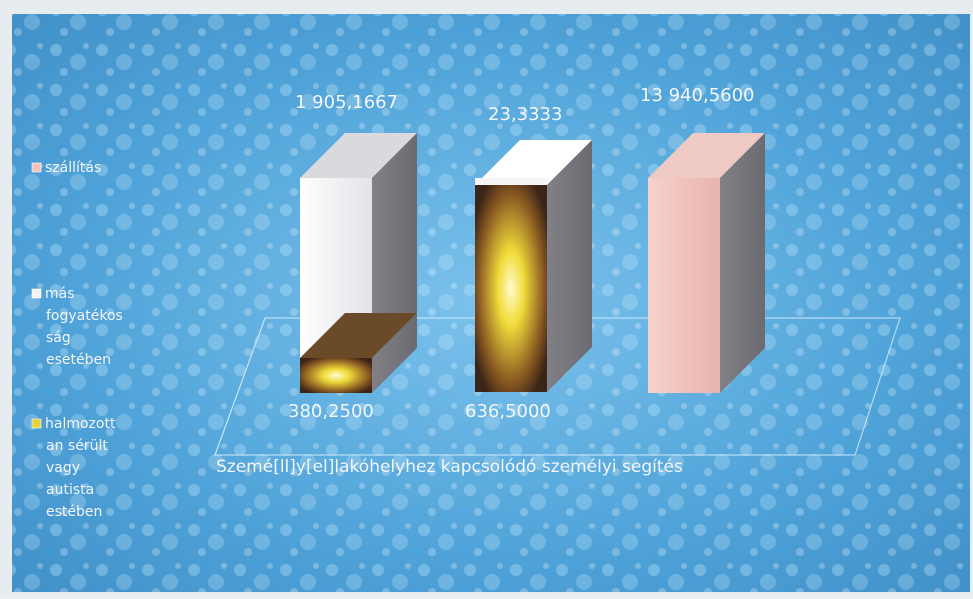  I want to click on bar-halmozott-cat1-front, so click(336, 375).